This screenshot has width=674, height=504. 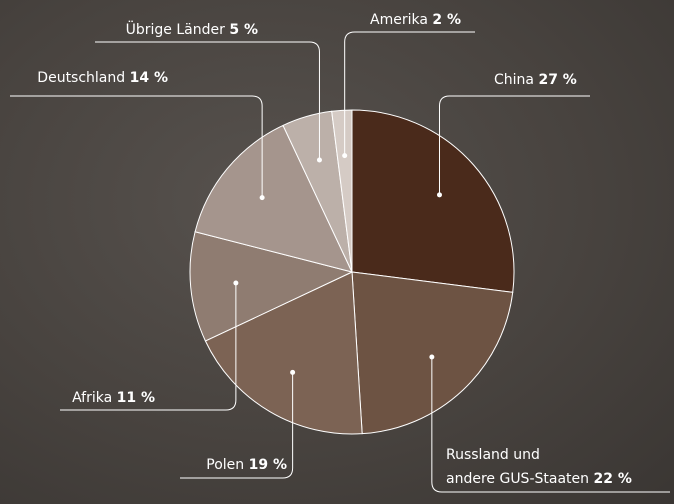 I want to click on slice-label: Deutschland 14 %, so click(x=84, y=78).